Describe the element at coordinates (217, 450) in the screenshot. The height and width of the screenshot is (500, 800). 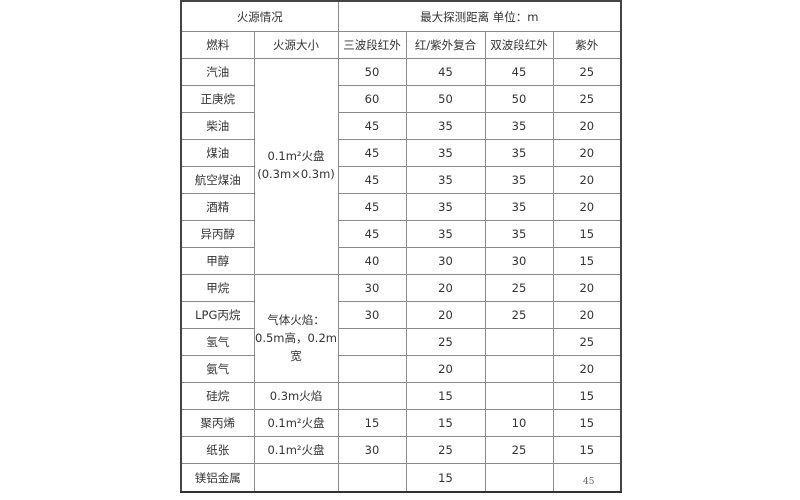
I see `fuel-cell: 纸张` at that location.